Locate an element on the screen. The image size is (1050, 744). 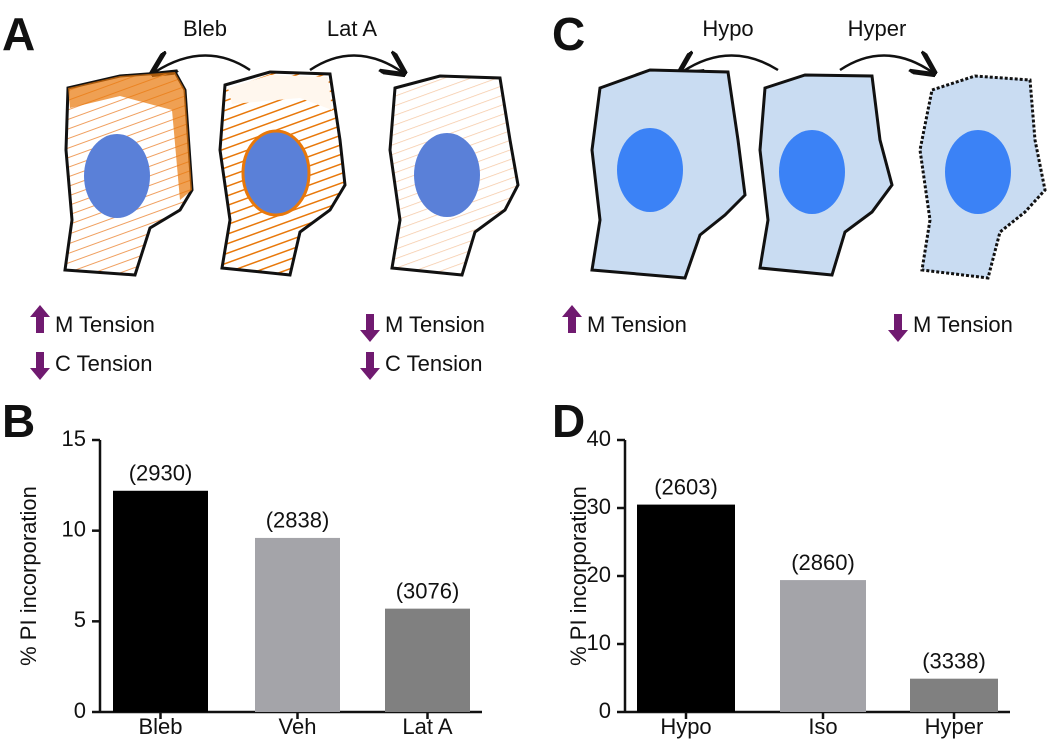
x-tick-label: Hyper is located at coordinates (954, 726).